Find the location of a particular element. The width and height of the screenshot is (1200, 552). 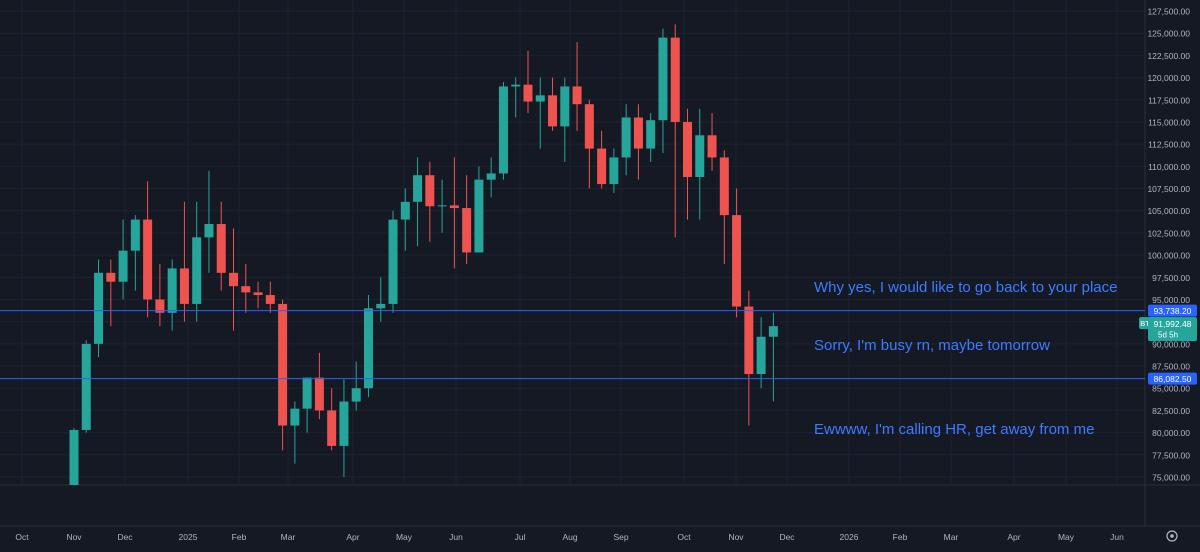

y-tick-label: 122,500.00 is located at coordinates (1168, 56).